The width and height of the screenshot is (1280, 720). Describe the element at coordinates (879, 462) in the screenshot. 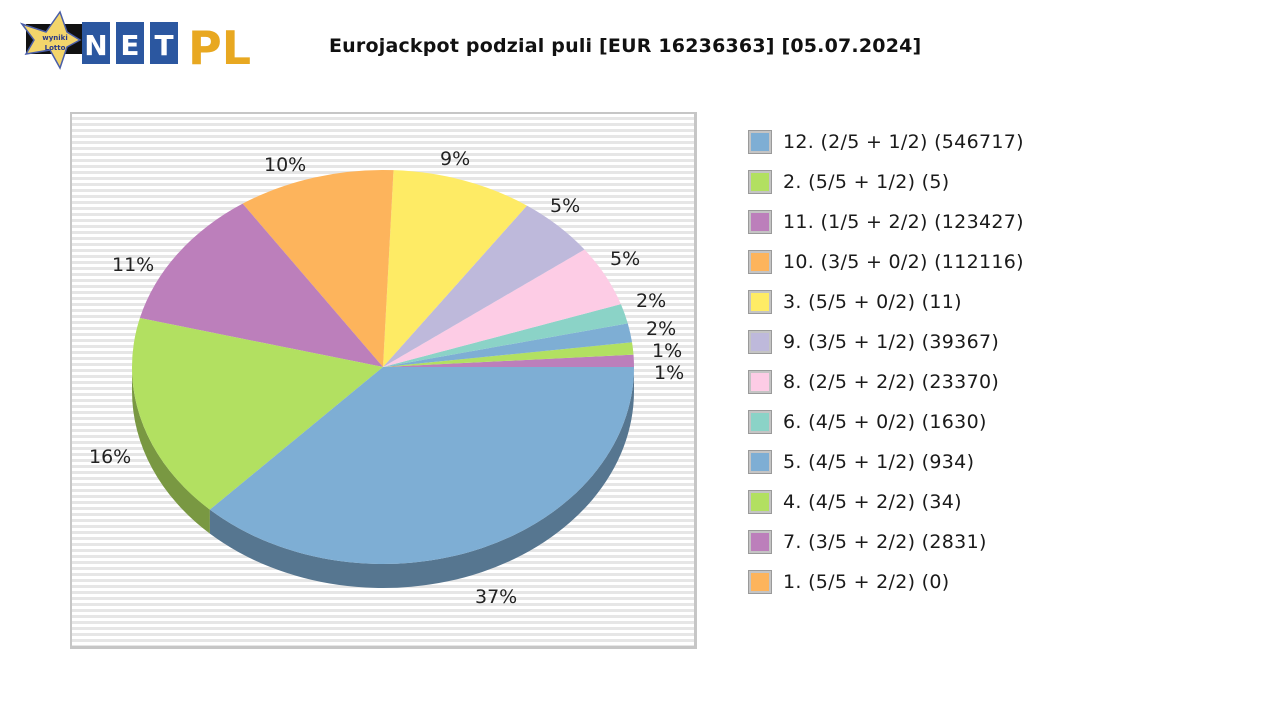

I see `legend-label: 5. (4/5 + 1/2) (934)` at that location.